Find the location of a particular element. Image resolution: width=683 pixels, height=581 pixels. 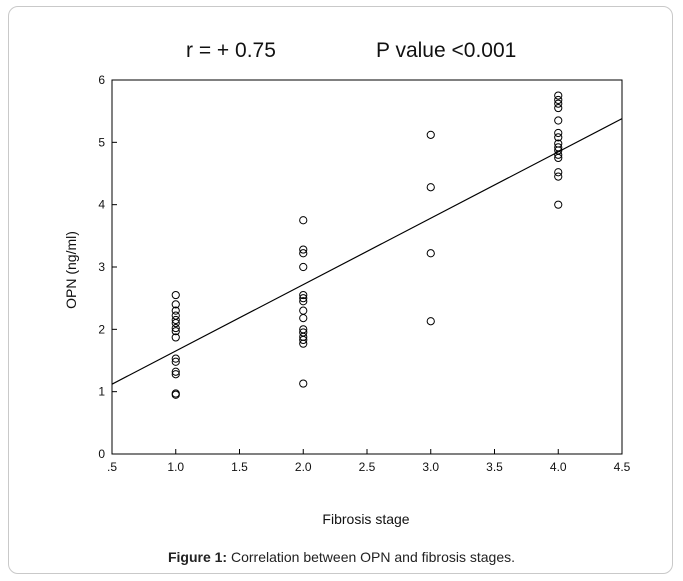

y-tick-label: 6 is located at coordinates (101, 80).